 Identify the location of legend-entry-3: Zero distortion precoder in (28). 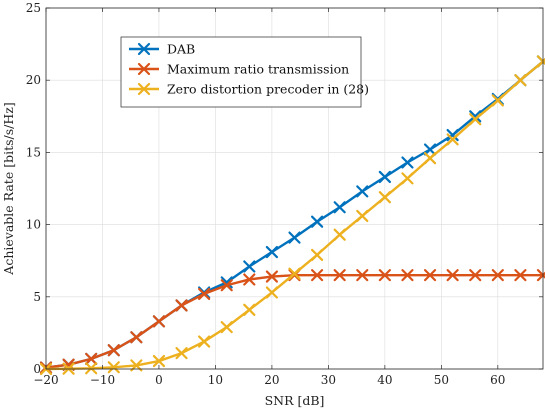
(249, 89).